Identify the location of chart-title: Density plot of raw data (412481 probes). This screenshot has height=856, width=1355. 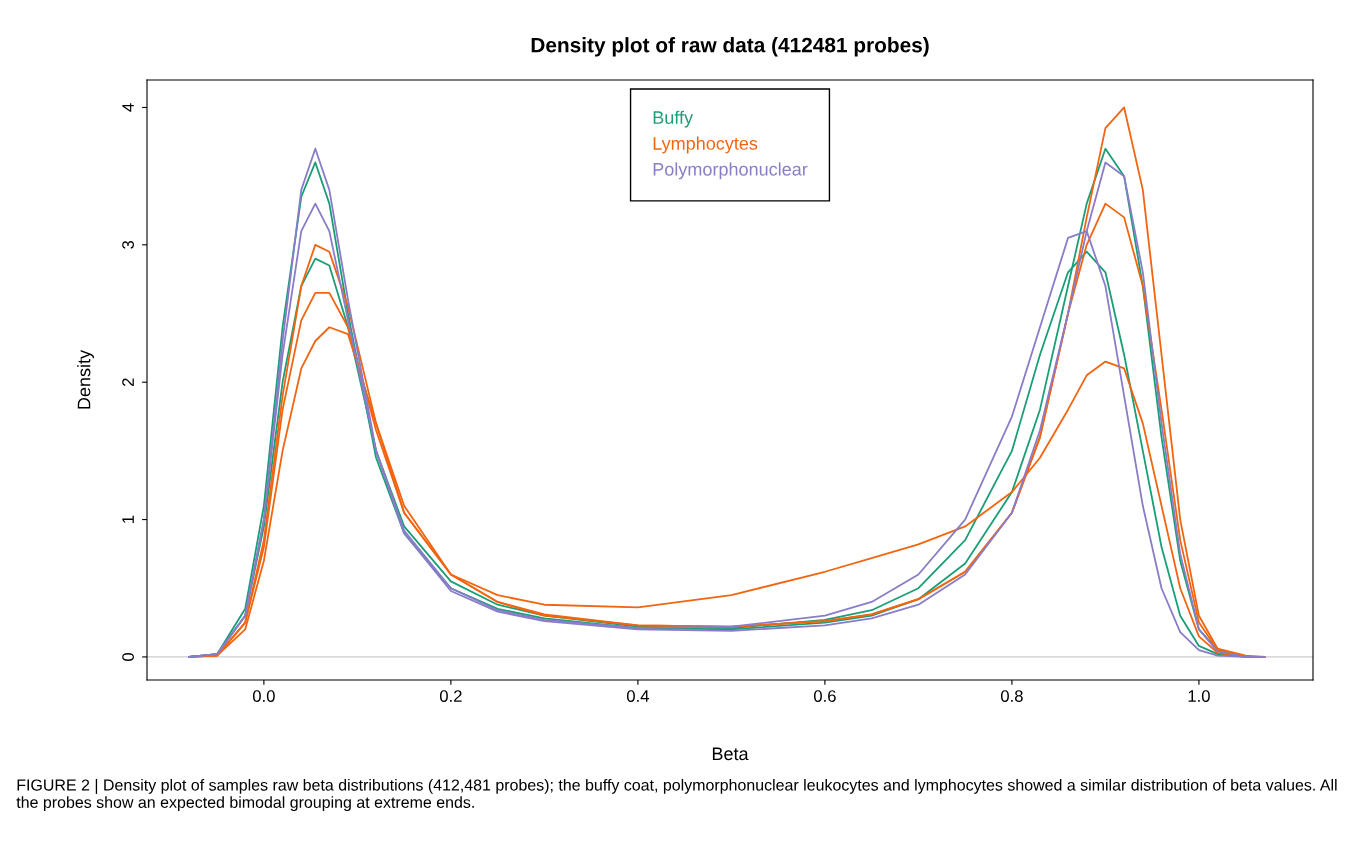
(730, 47).